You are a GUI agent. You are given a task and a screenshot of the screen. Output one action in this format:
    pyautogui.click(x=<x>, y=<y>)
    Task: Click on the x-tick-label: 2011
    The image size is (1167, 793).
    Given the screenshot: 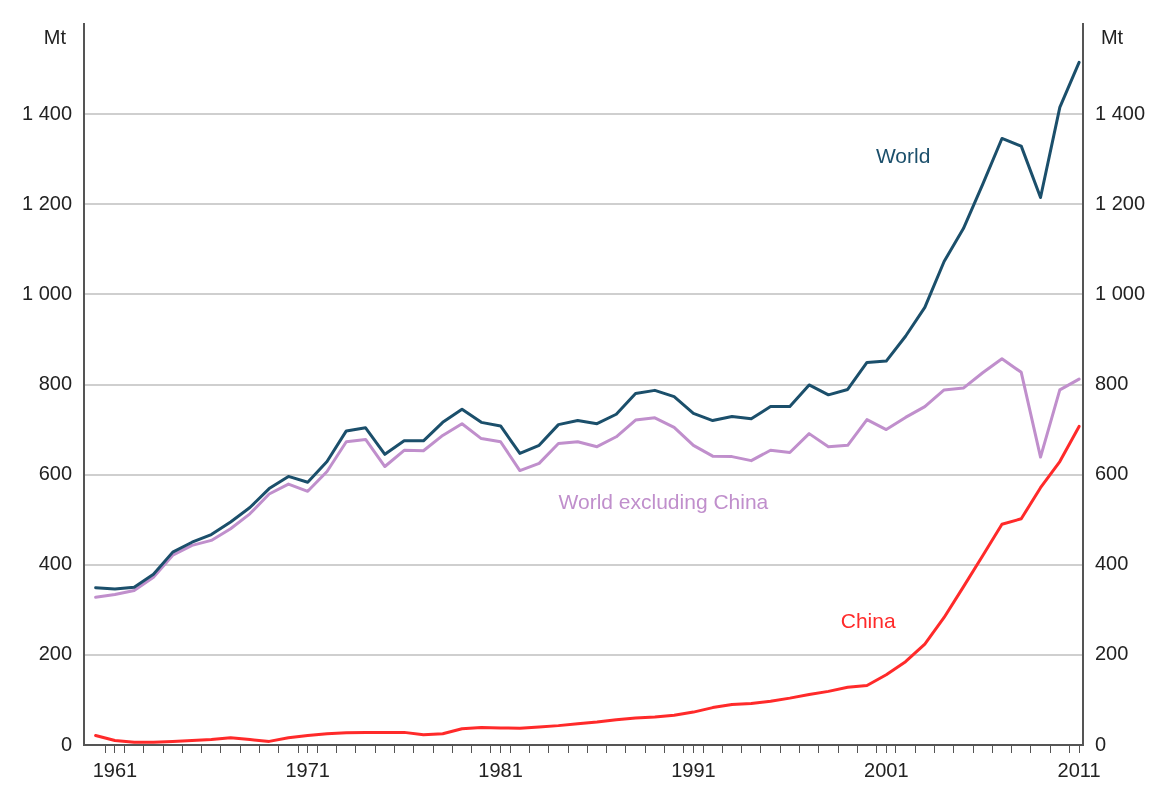 What is the action you would take?
    pyautogui.click(x=1079, y=769)
    